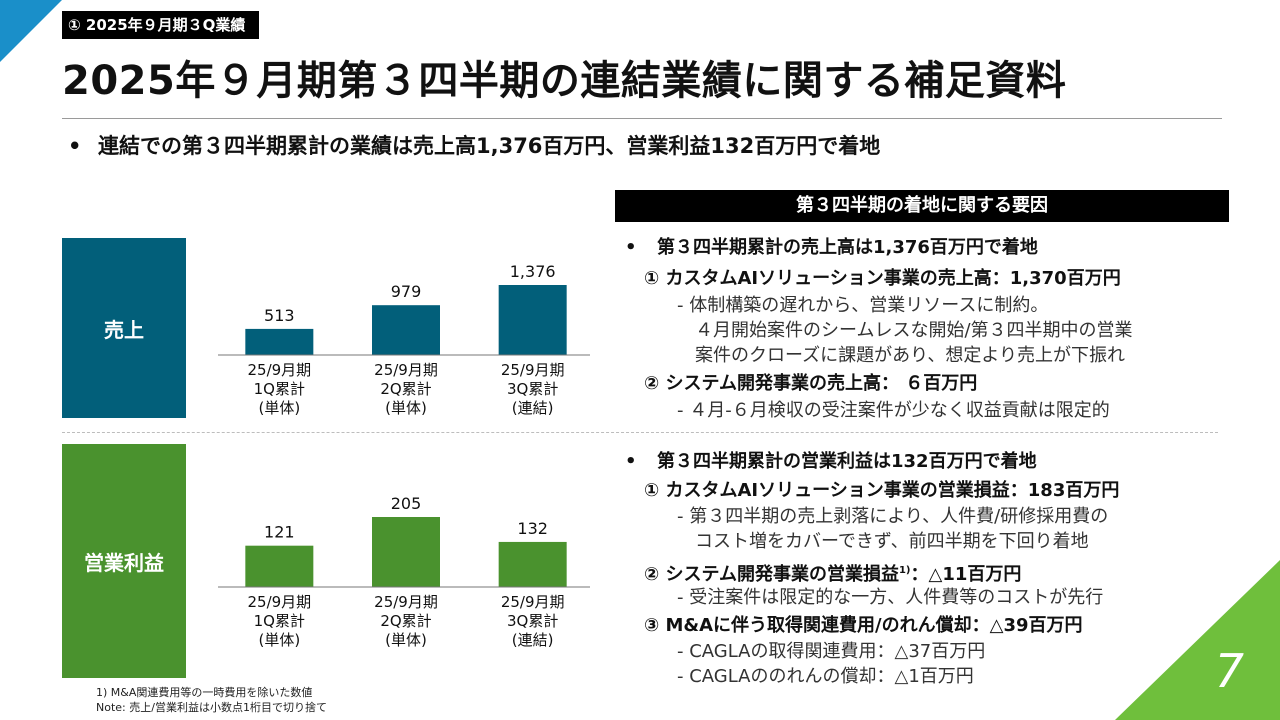 The height and width of the screenshot is (720, 1280). What do you see at coordinates (833, 574) in the screenshot?
I see `op-factor-item-2: ② システム開発事業の営業損益1)：△11百万円` at bounding box center [833, 574].